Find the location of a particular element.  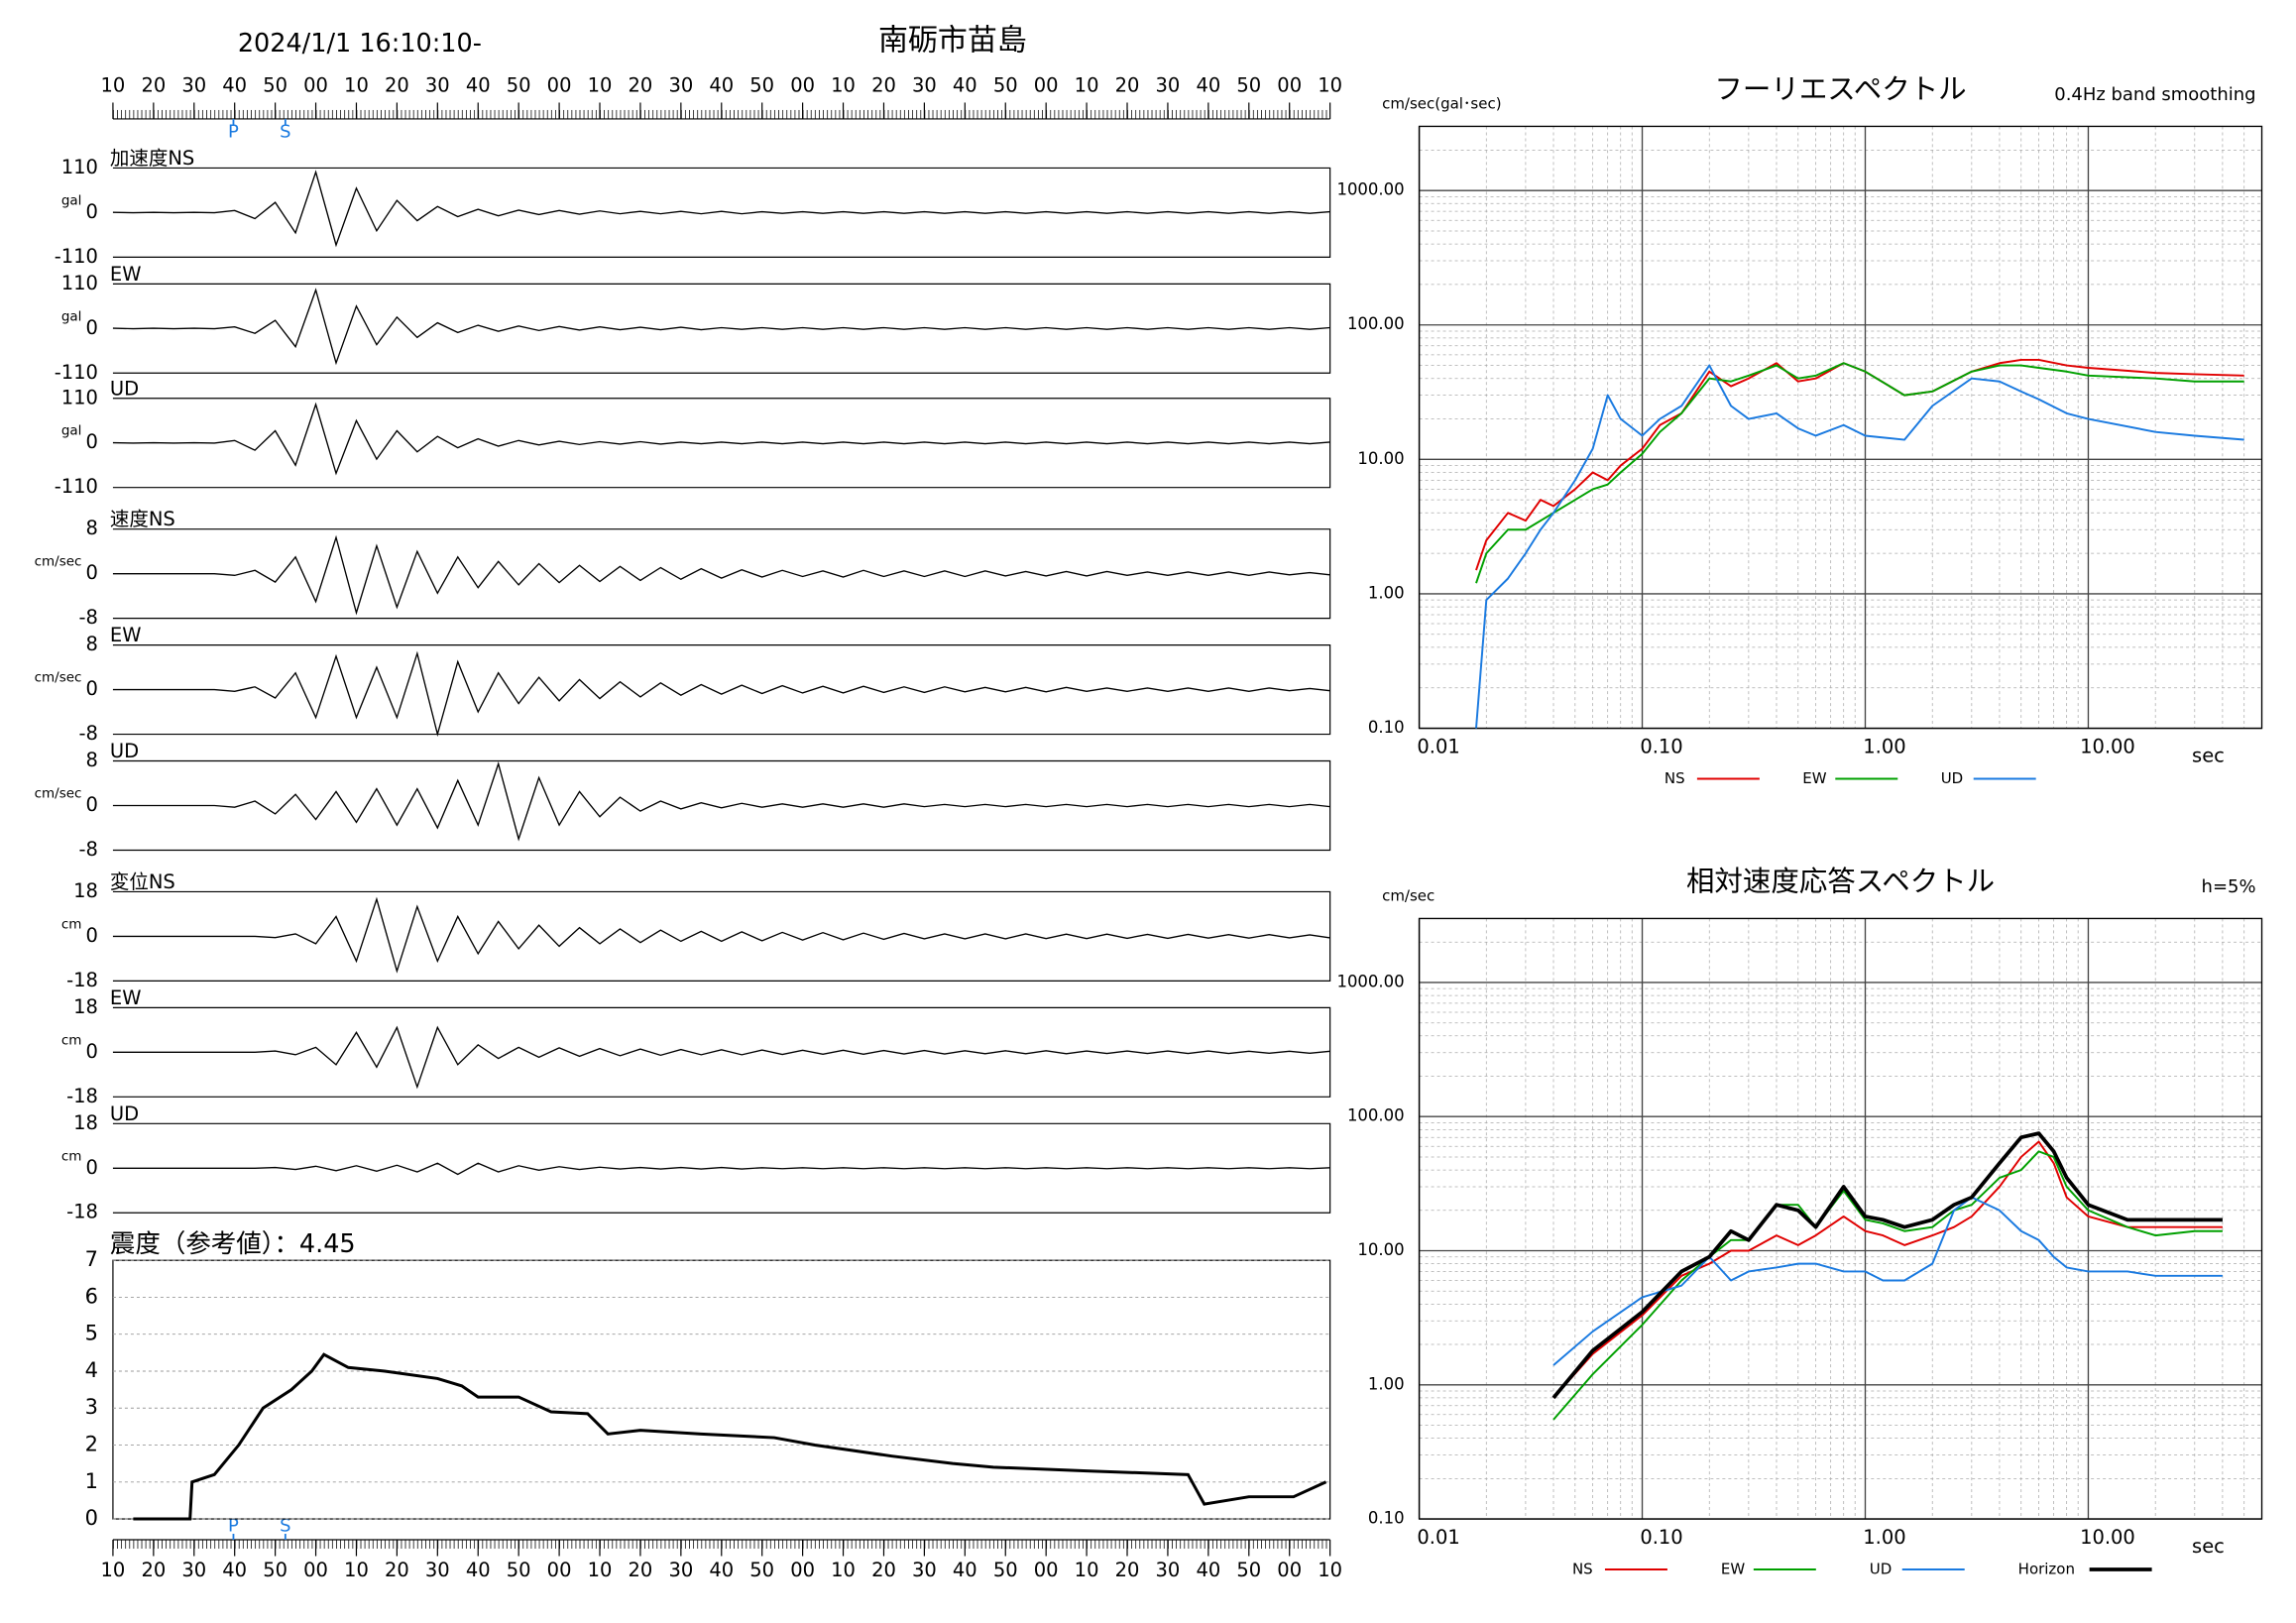

panel-unit: gal is located at coordinates (72, 431).